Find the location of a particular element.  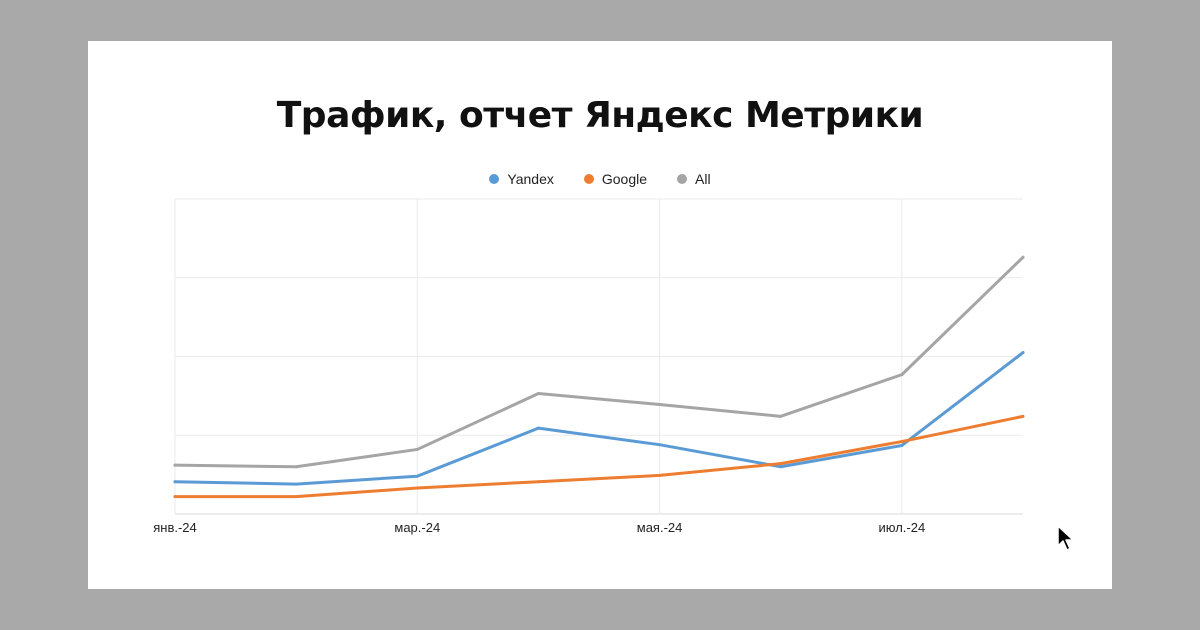

legend-item-all: All is located at coordinates (694, 179).